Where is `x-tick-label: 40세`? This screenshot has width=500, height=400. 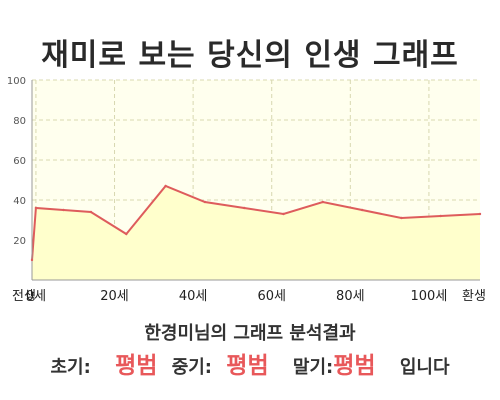 x-tick-label: 40세 is located at coordinates (193, 296).